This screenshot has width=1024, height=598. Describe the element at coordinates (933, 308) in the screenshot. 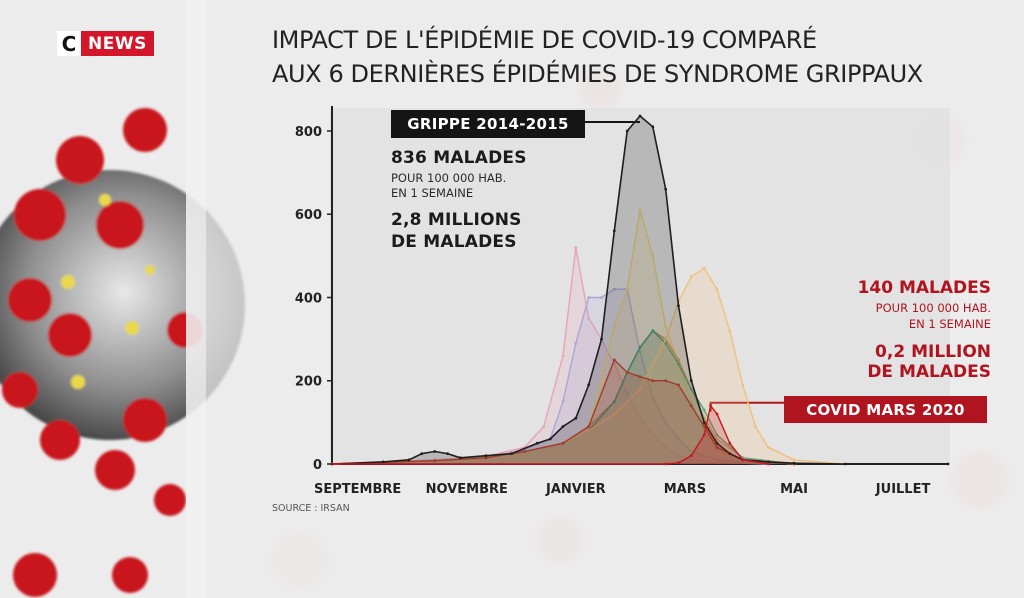

I see `covid-rate-line1: POUR 100 000 HAB.` at that location.